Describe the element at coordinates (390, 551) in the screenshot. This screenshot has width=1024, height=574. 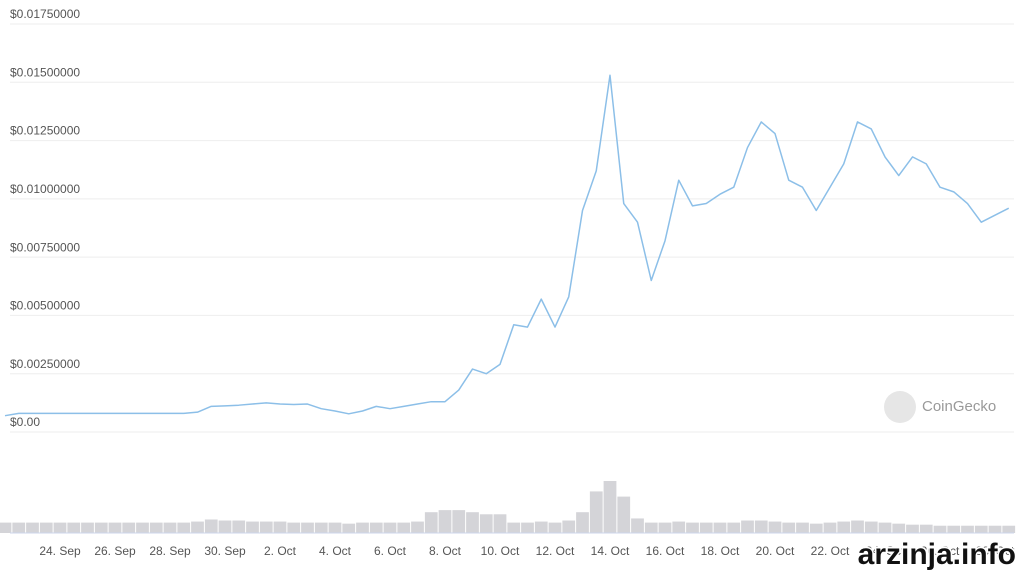
I see `x-tick-label: 6. Oct` at that location.